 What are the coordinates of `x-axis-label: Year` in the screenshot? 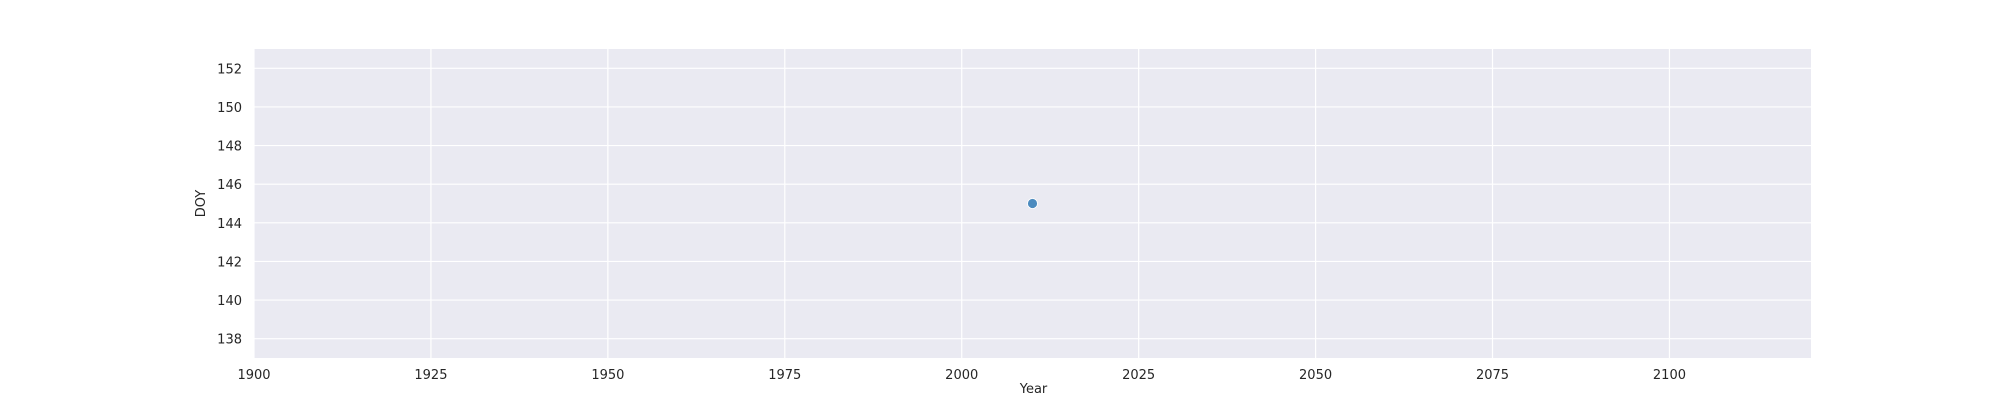 It's located at (1033, 389).